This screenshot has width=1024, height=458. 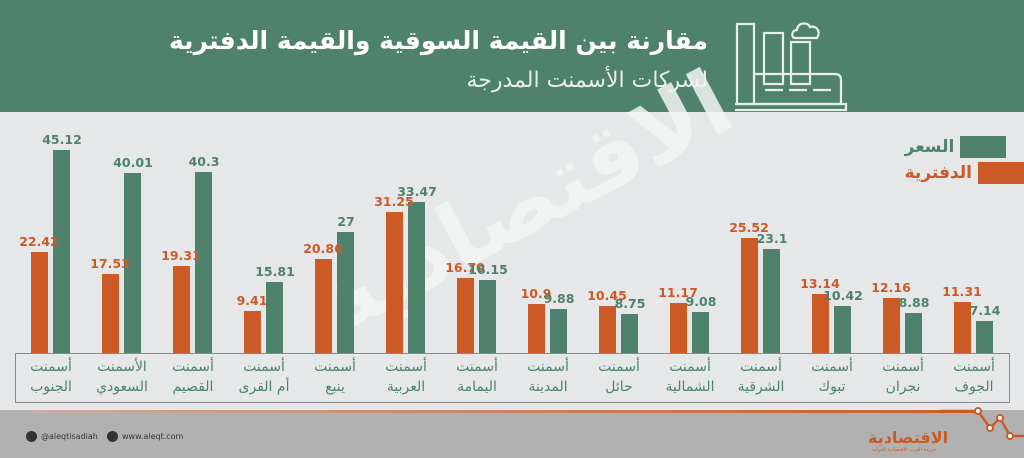 What do you see at coordinates (394, 202) in the screenshot?
I see `value-label-book: 31.25` at bounding box center [394, 202].